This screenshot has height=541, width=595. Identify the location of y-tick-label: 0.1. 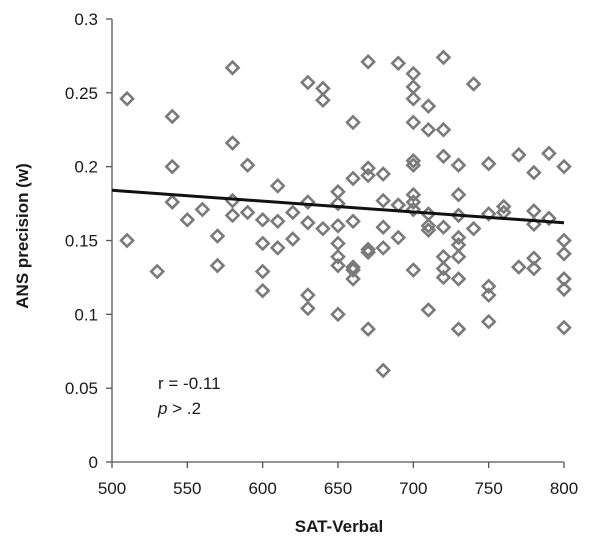
(86, 314).